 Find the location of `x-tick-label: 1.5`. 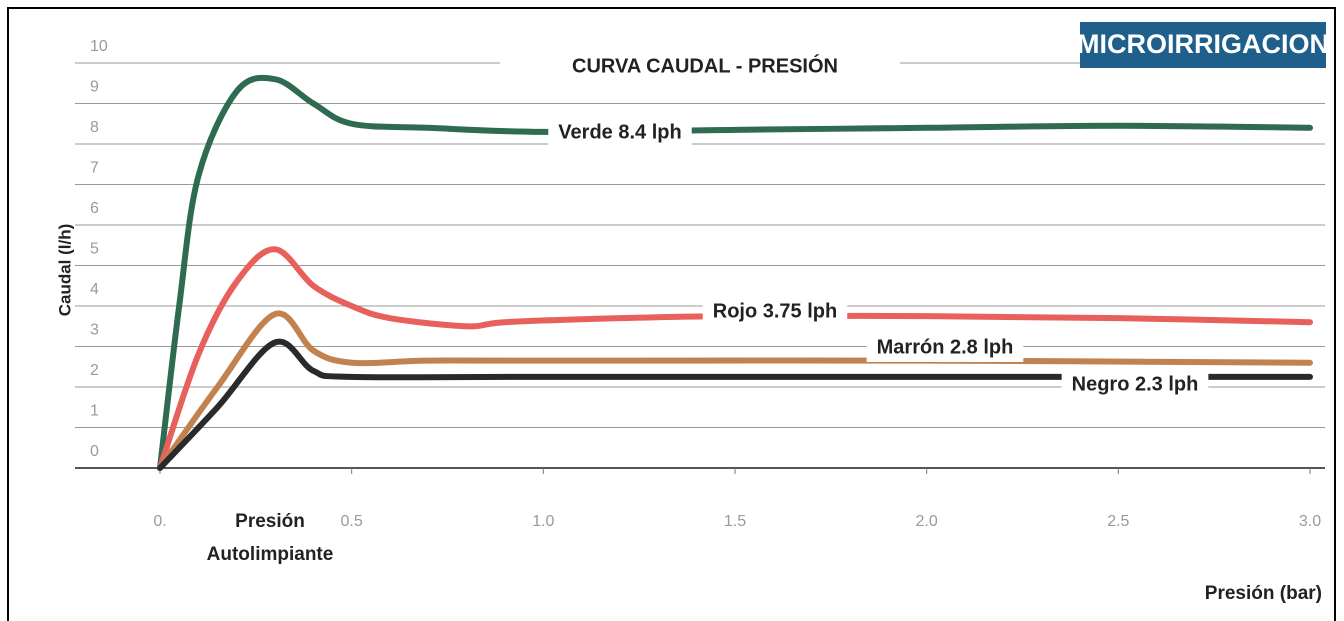

x-tick-label: 1.5 is located at coordinates (735, 521).